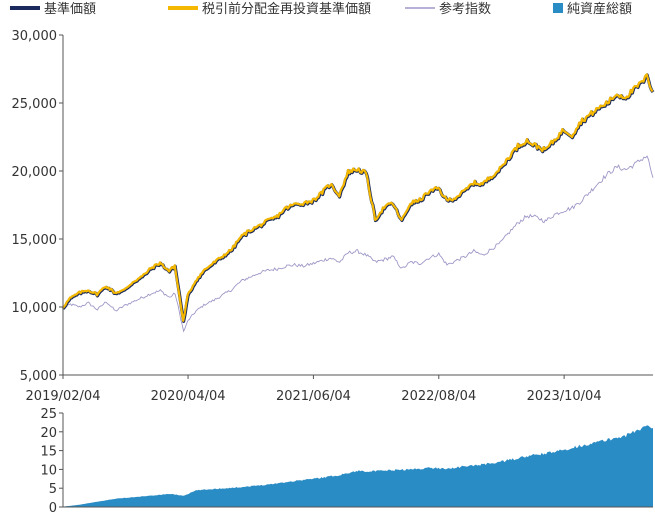  I want to click on legend-label: 純資産総額, so click(599, 9).